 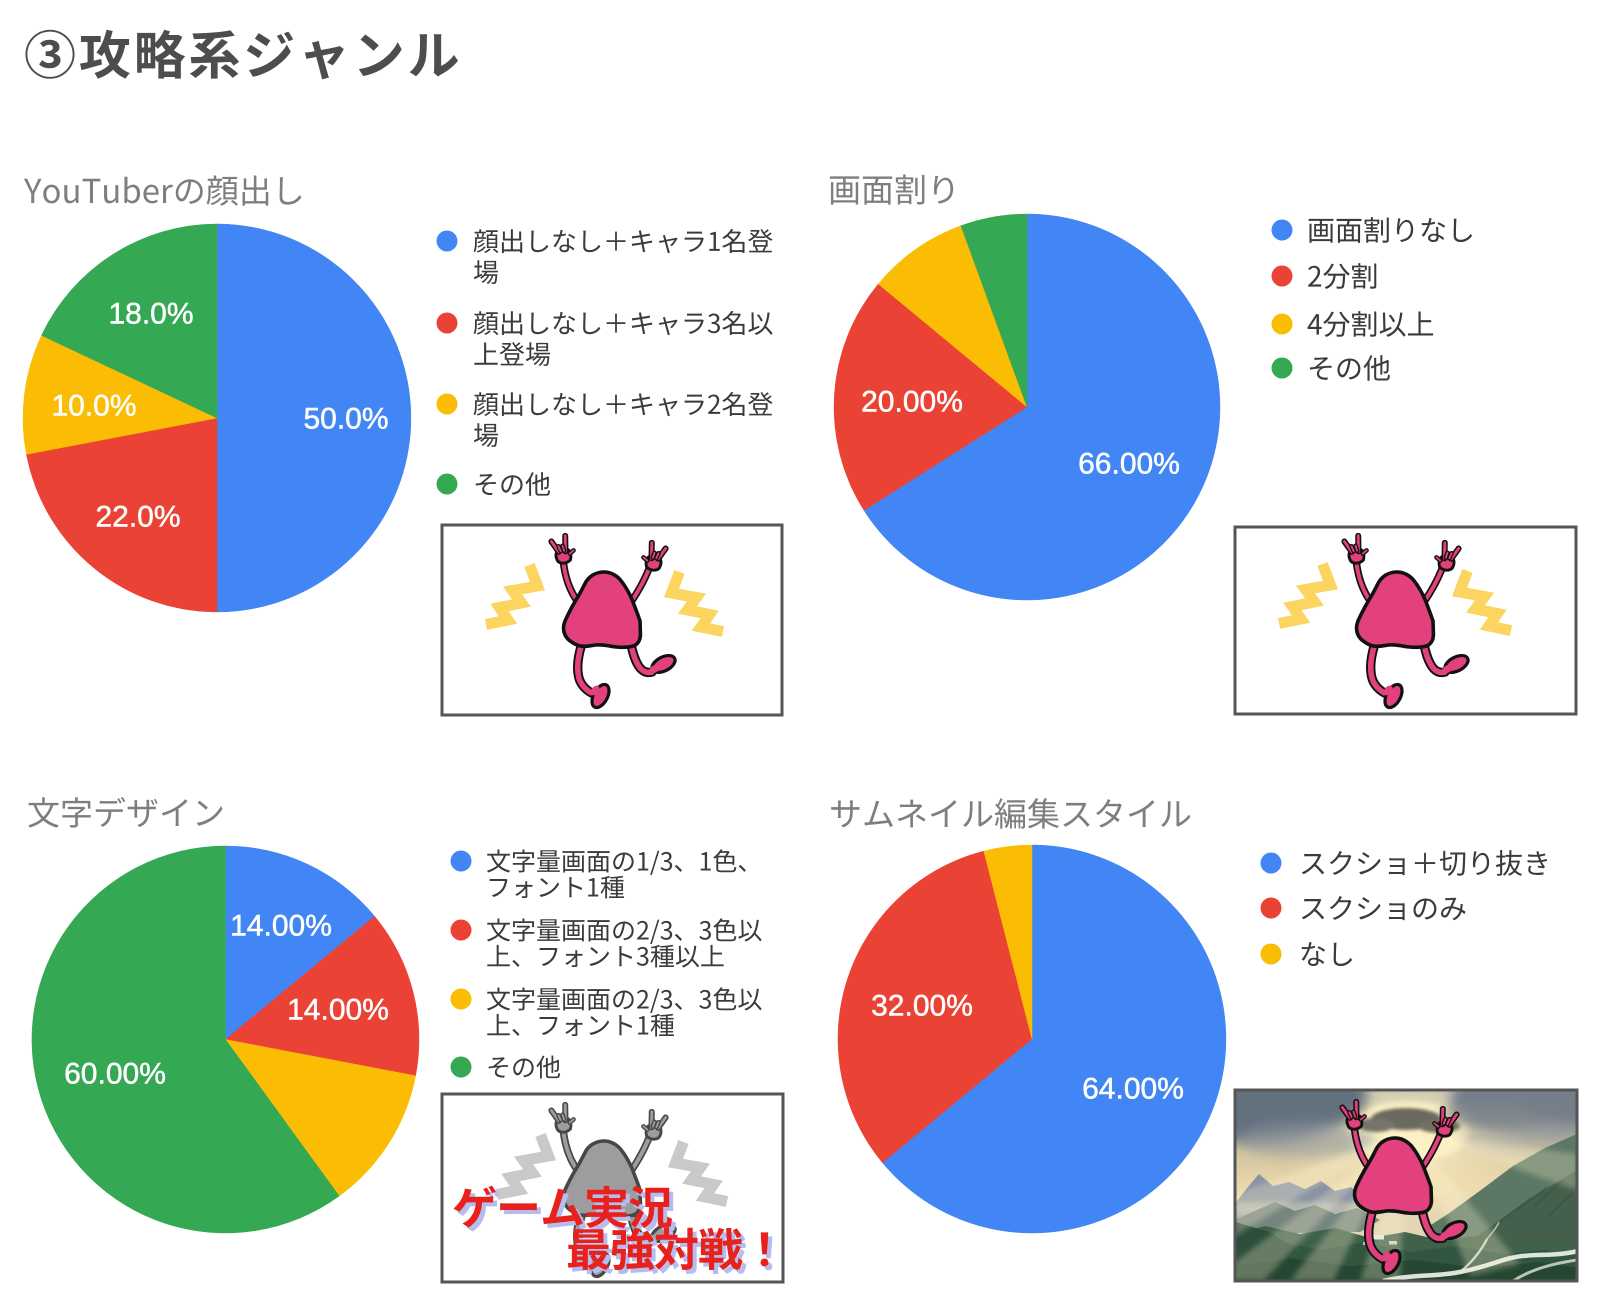 I want to click on svg-text: 60.00%, so click(x=115, y=1074).